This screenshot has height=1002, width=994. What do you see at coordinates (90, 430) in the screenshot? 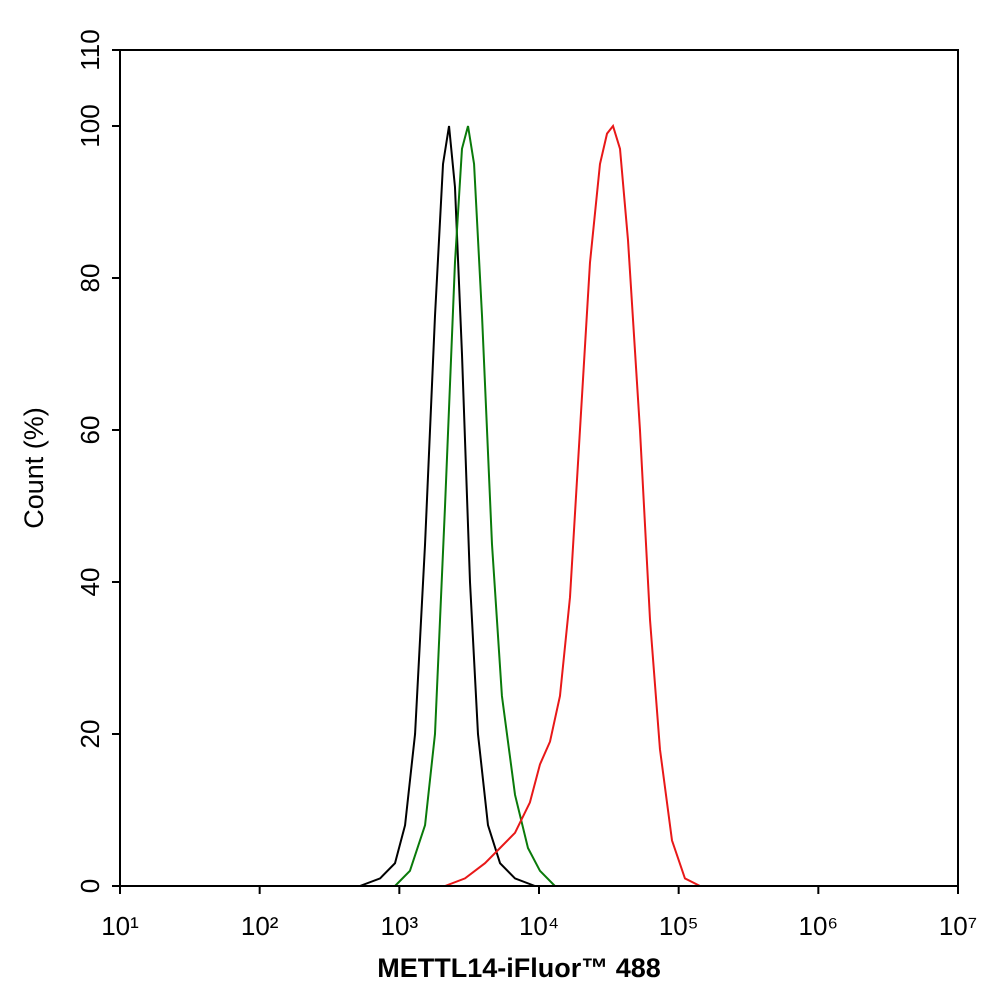
I see `y-tick-label: 60` at bounding box center [90, 430].